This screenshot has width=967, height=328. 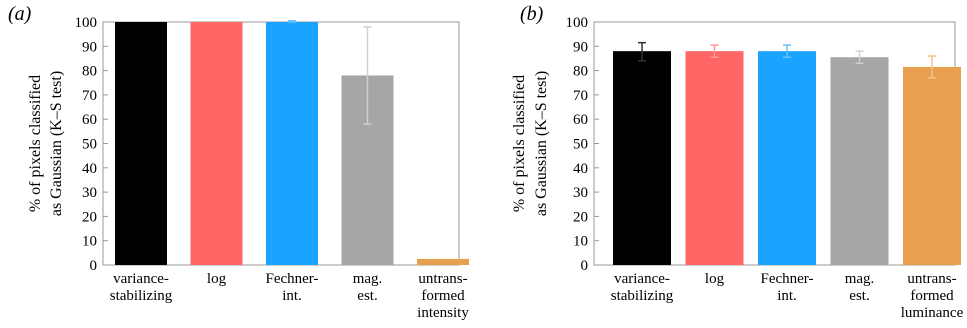 I want to click on panel-label: (b), so click(x=532, y=14).